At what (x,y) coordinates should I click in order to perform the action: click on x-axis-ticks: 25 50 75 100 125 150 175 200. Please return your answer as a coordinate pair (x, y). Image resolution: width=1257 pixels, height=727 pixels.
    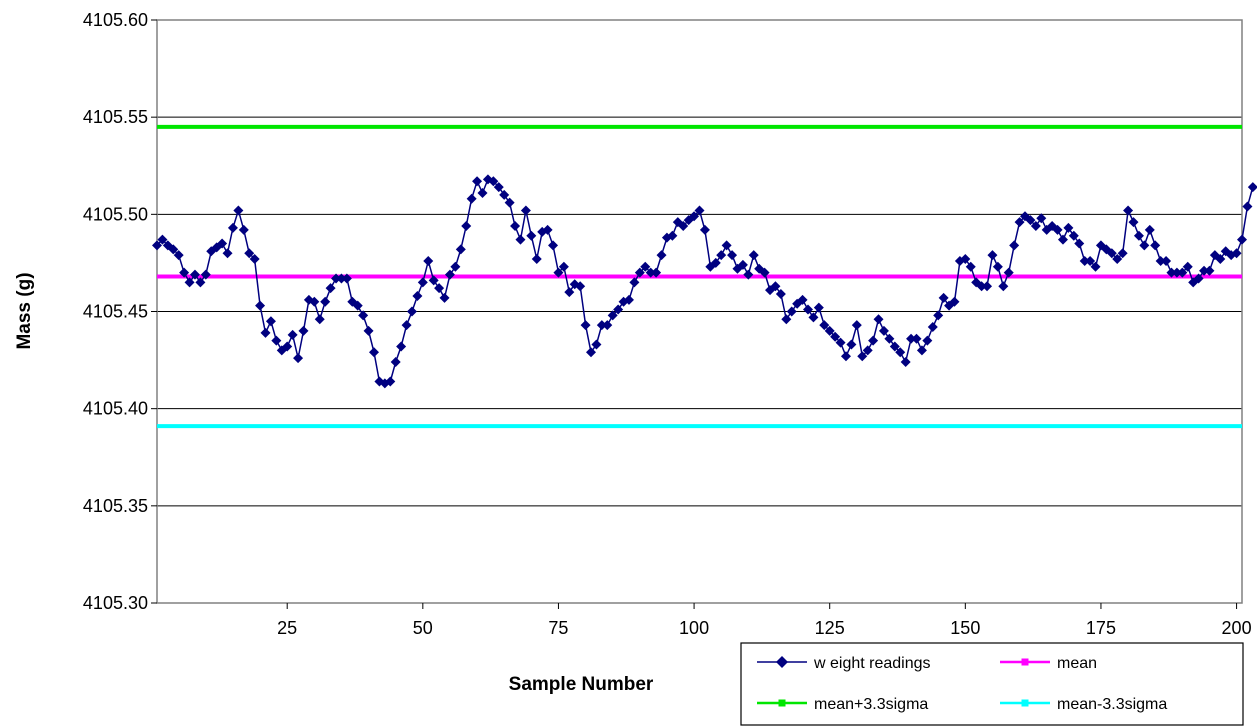
    Looking at the image, I should click on (764, 620).